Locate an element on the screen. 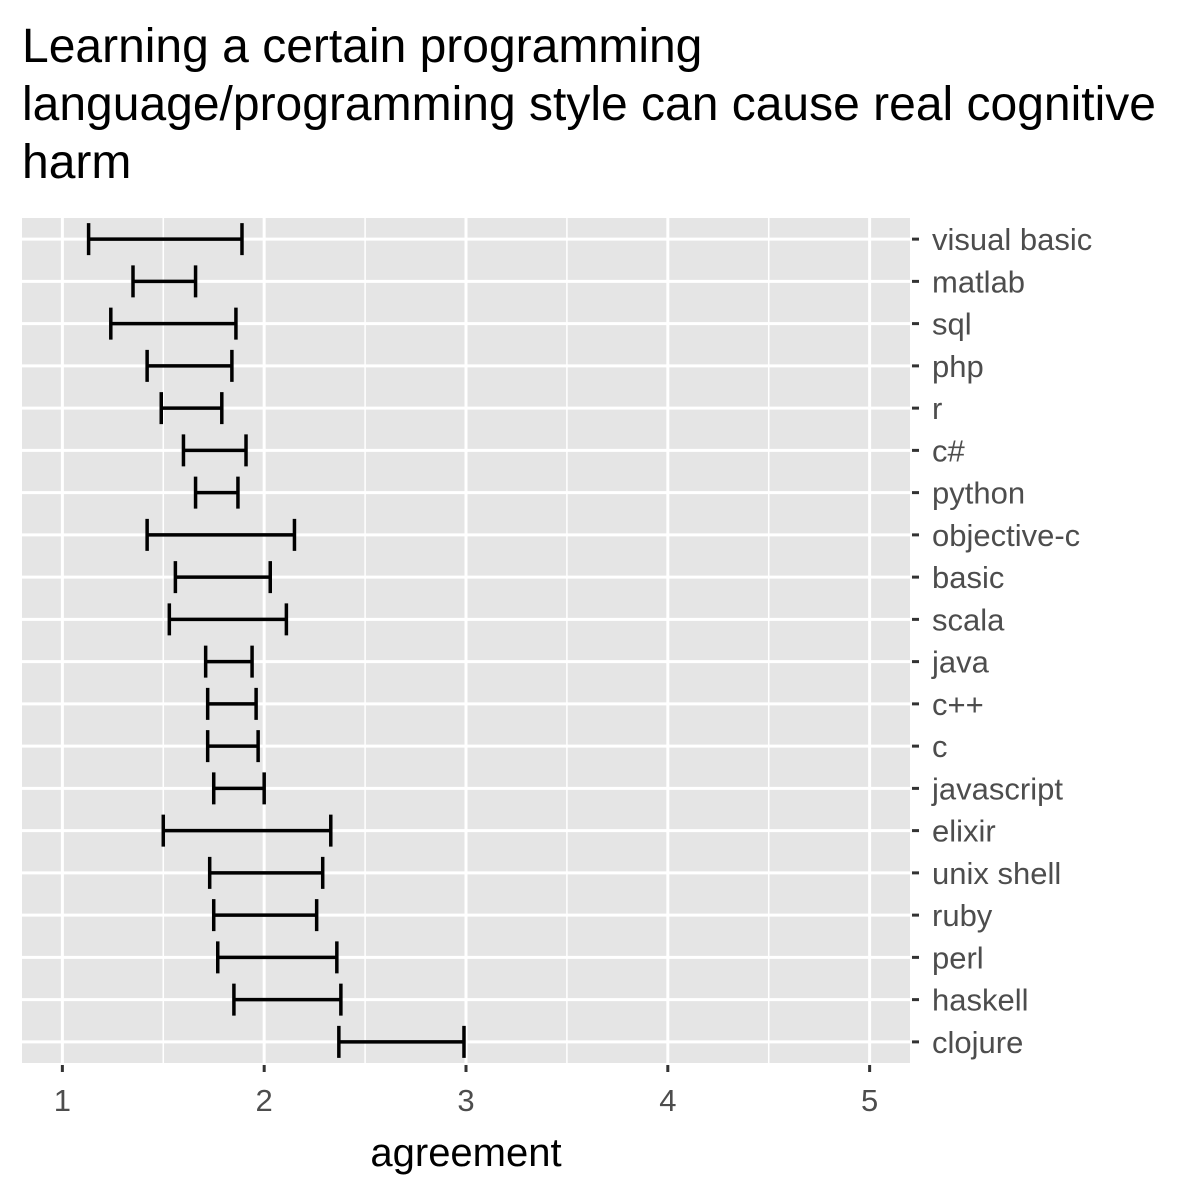 The image size is (1200, 1200). y-tick-label: c++ is located at coordinates (958, 704).